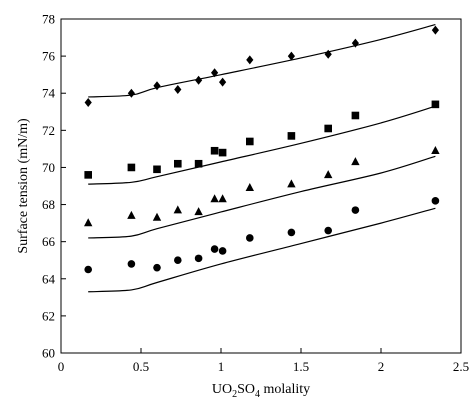  I want to click on x-axis-title-part: molality, so click(285, 389).